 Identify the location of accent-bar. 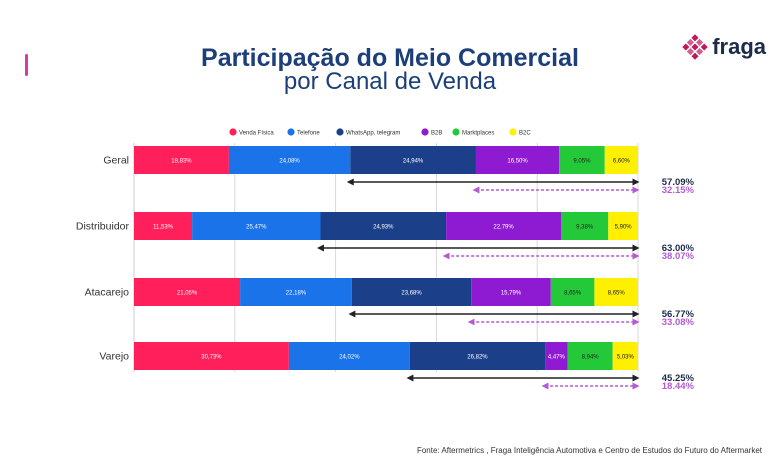
(26, 65).